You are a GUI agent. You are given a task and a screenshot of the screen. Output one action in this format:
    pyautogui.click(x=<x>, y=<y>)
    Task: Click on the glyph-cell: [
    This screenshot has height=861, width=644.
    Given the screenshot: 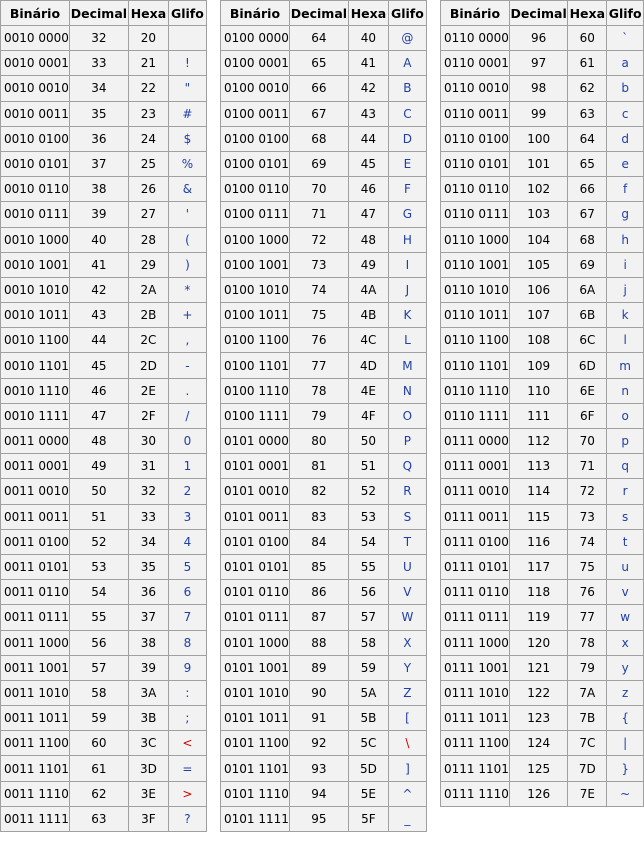 What is the action you would take?
    pyautogui.click(x=407, y=718)
    